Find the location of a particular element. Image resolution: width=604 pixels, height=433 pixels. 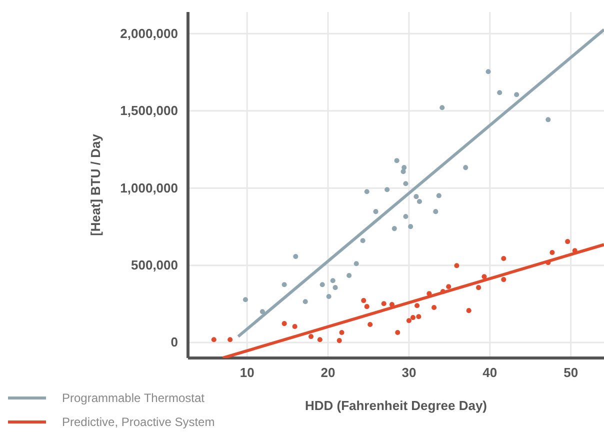

y-tick-label: 1,000,000 is located at coordinates (149, 188).